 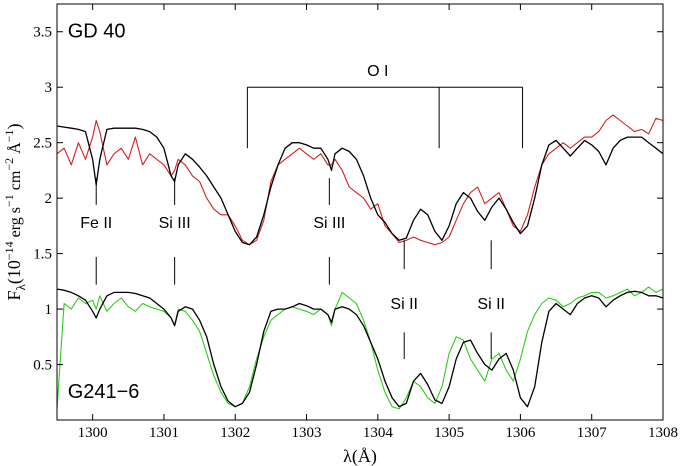 What do you see at coordinates (235, 433) in the screenshot?
I see `x-tick-label: 1302` at bounding box center [235, 433].